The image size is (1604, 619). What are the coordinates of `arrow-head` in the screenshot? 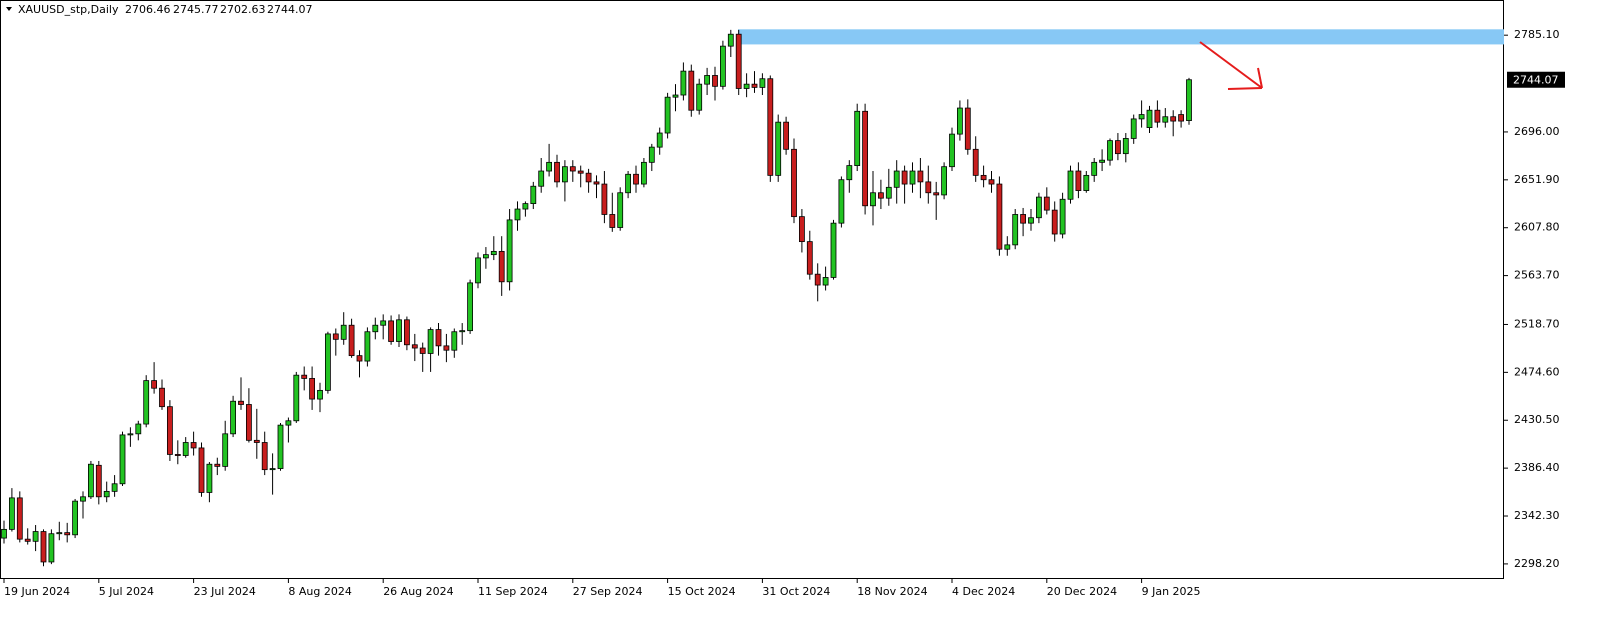 It's located at (1245, 88).